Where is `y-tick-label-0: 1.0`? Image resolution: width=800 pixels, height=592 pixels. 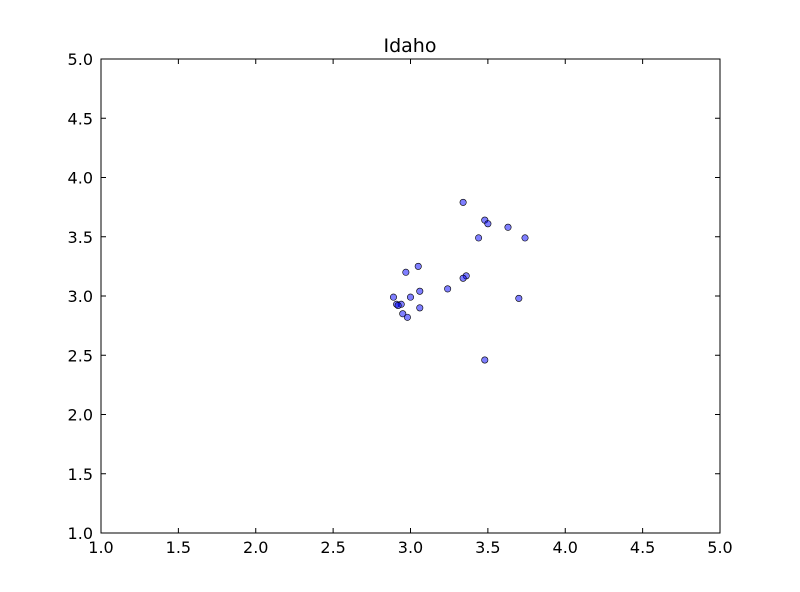
y-tick-label-0: 1.0 is located at coordinates (80, 533).